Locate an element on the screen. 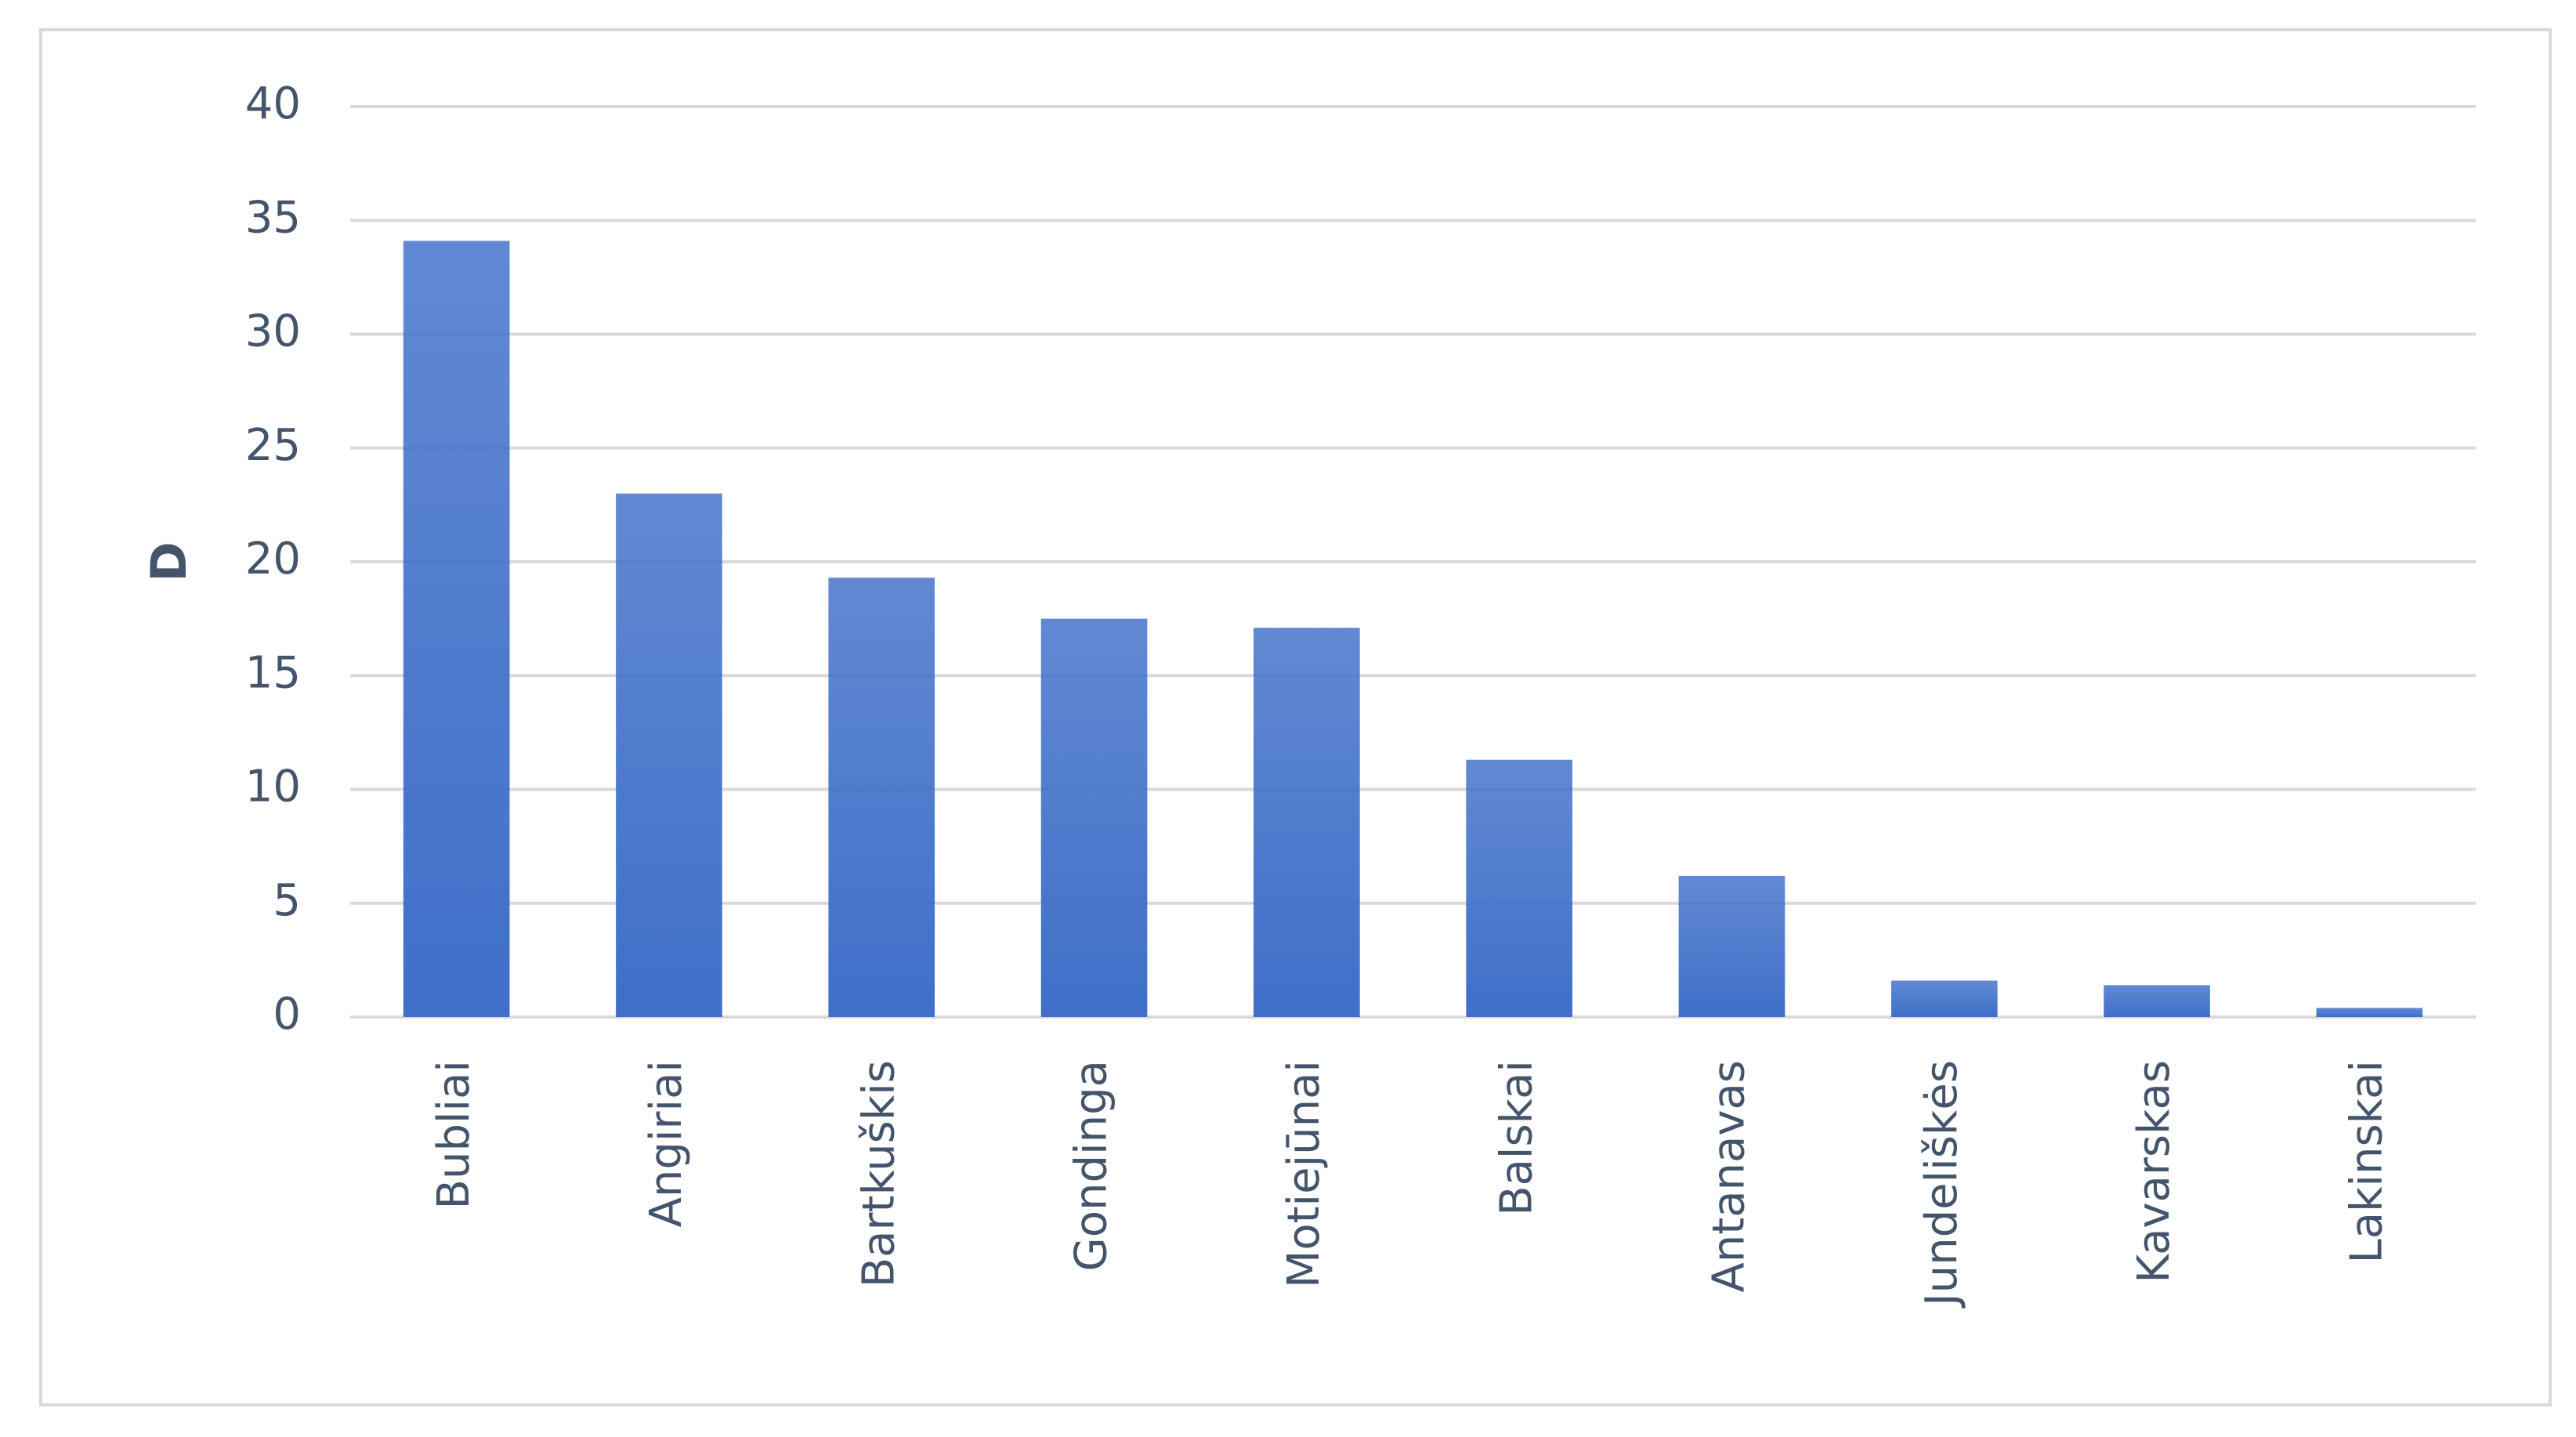 This screenshot has height=1437, width=2576. y-tick-label: 35 is located at coordinates (273, 218).